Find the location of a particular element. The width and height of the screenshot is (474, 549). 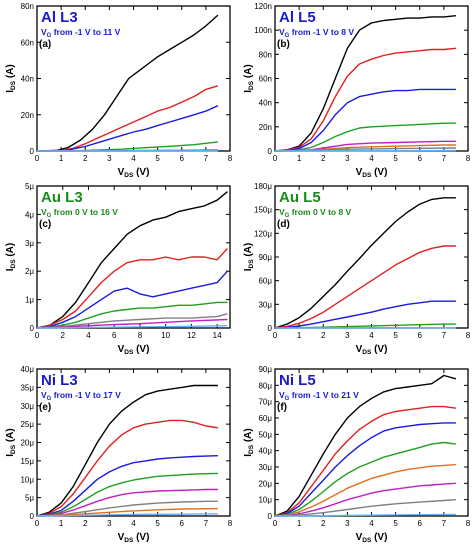

y-tick-label: 1μ is located at coordinates (29, 300).